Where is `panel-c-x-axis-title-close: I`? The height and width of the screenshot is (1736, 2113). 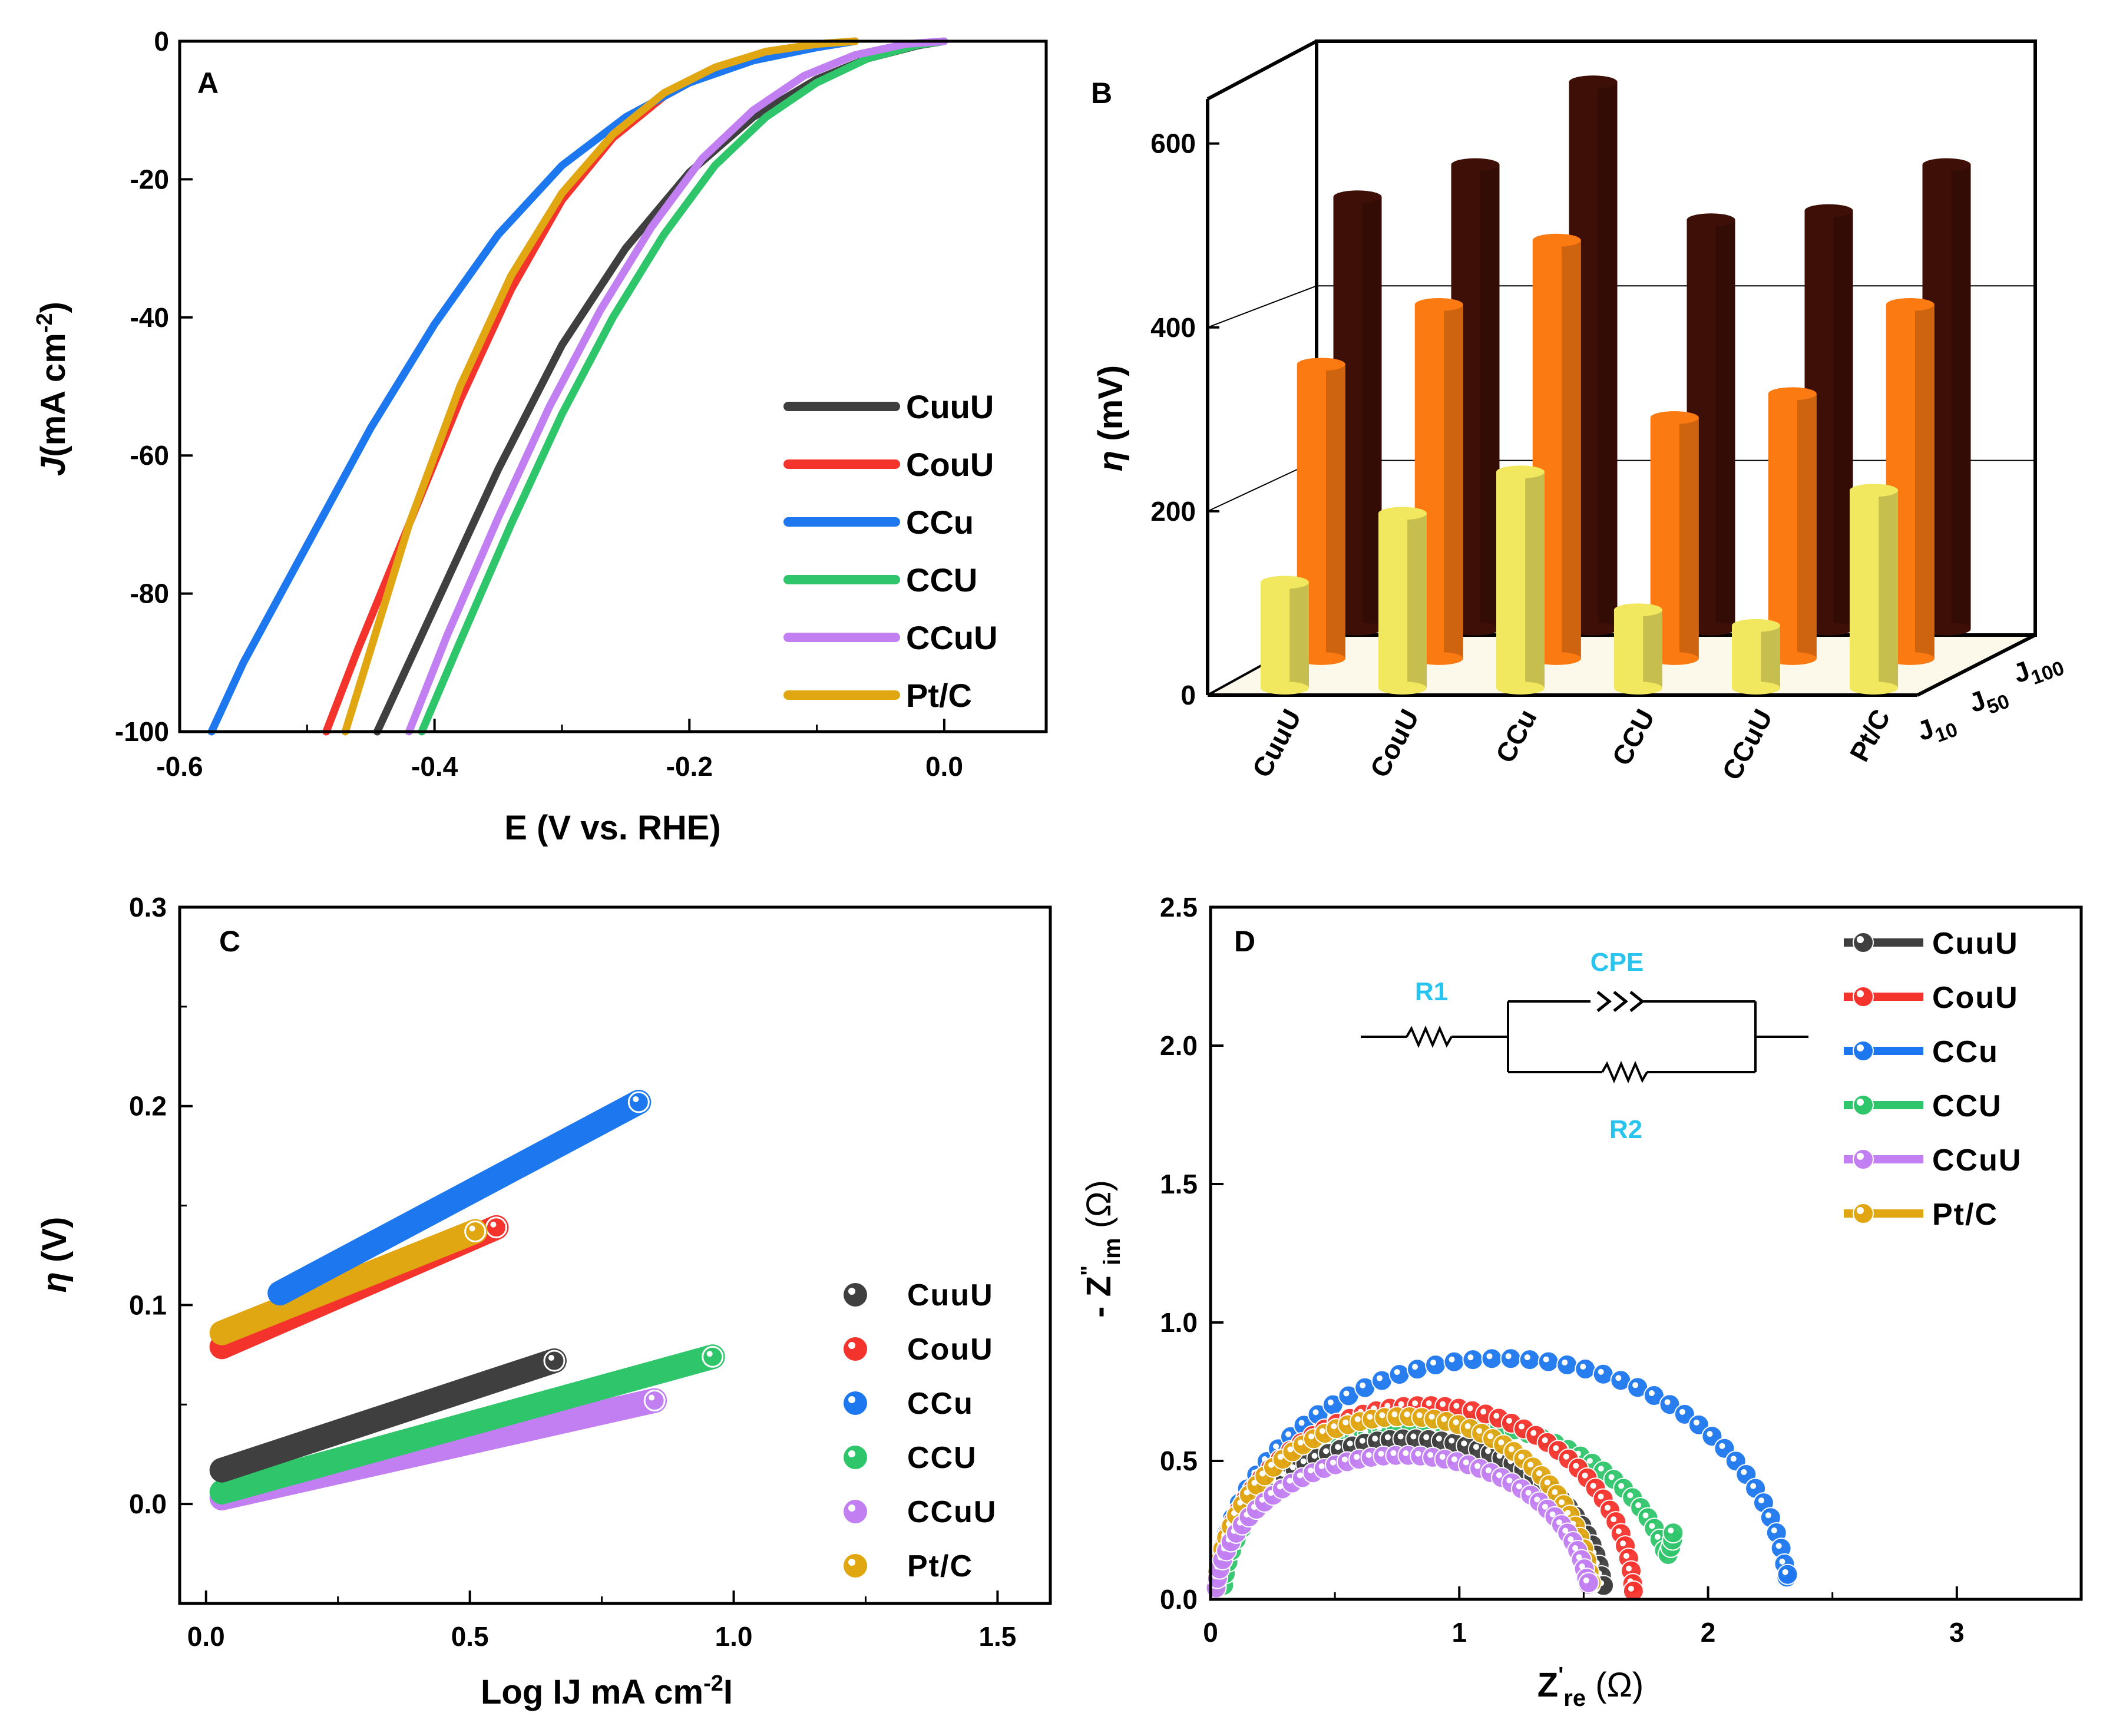
panel-c-x-axis-title-close: I is located at coordinates (728, 1692).